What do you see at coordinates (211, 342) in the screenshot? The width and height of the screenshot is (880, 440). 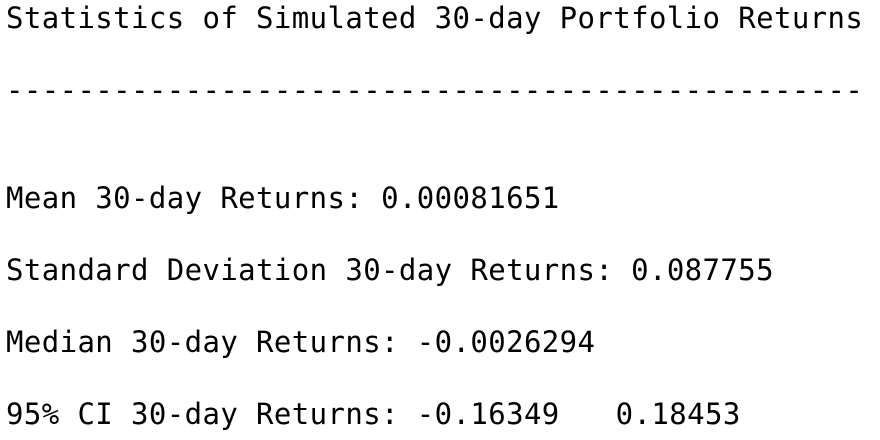 I see `median-returns-label: Median 30-day Returns:` at bounding box center [211, 342].